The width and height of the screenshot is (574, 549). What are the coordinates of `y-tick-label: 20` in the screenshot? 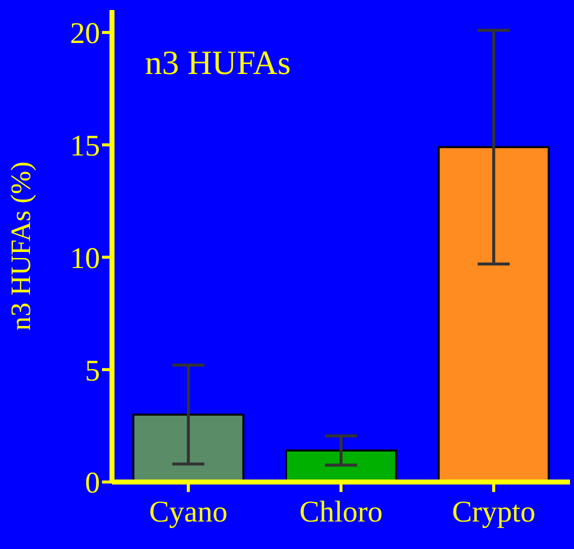 It's located at (85, 33).